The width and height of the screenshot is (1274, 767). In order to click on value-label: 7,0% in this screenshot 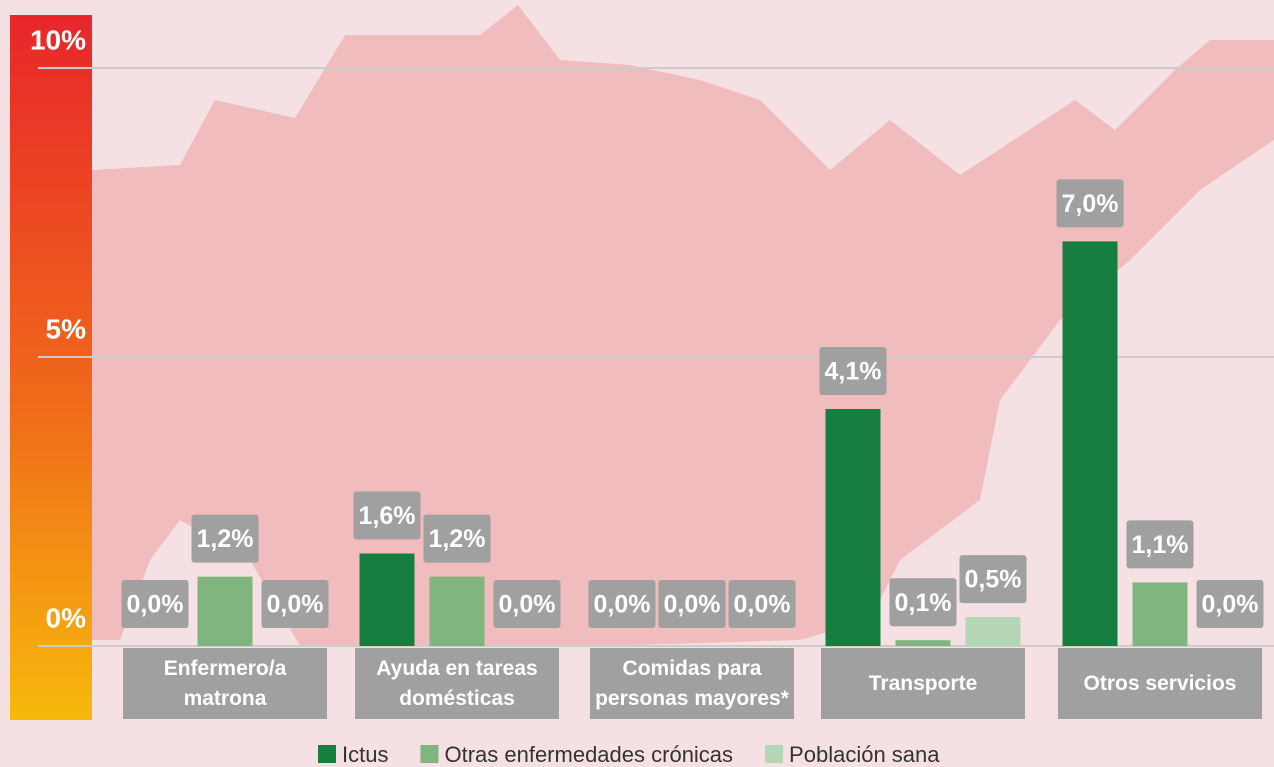, I will do `click(1090, 204)`.